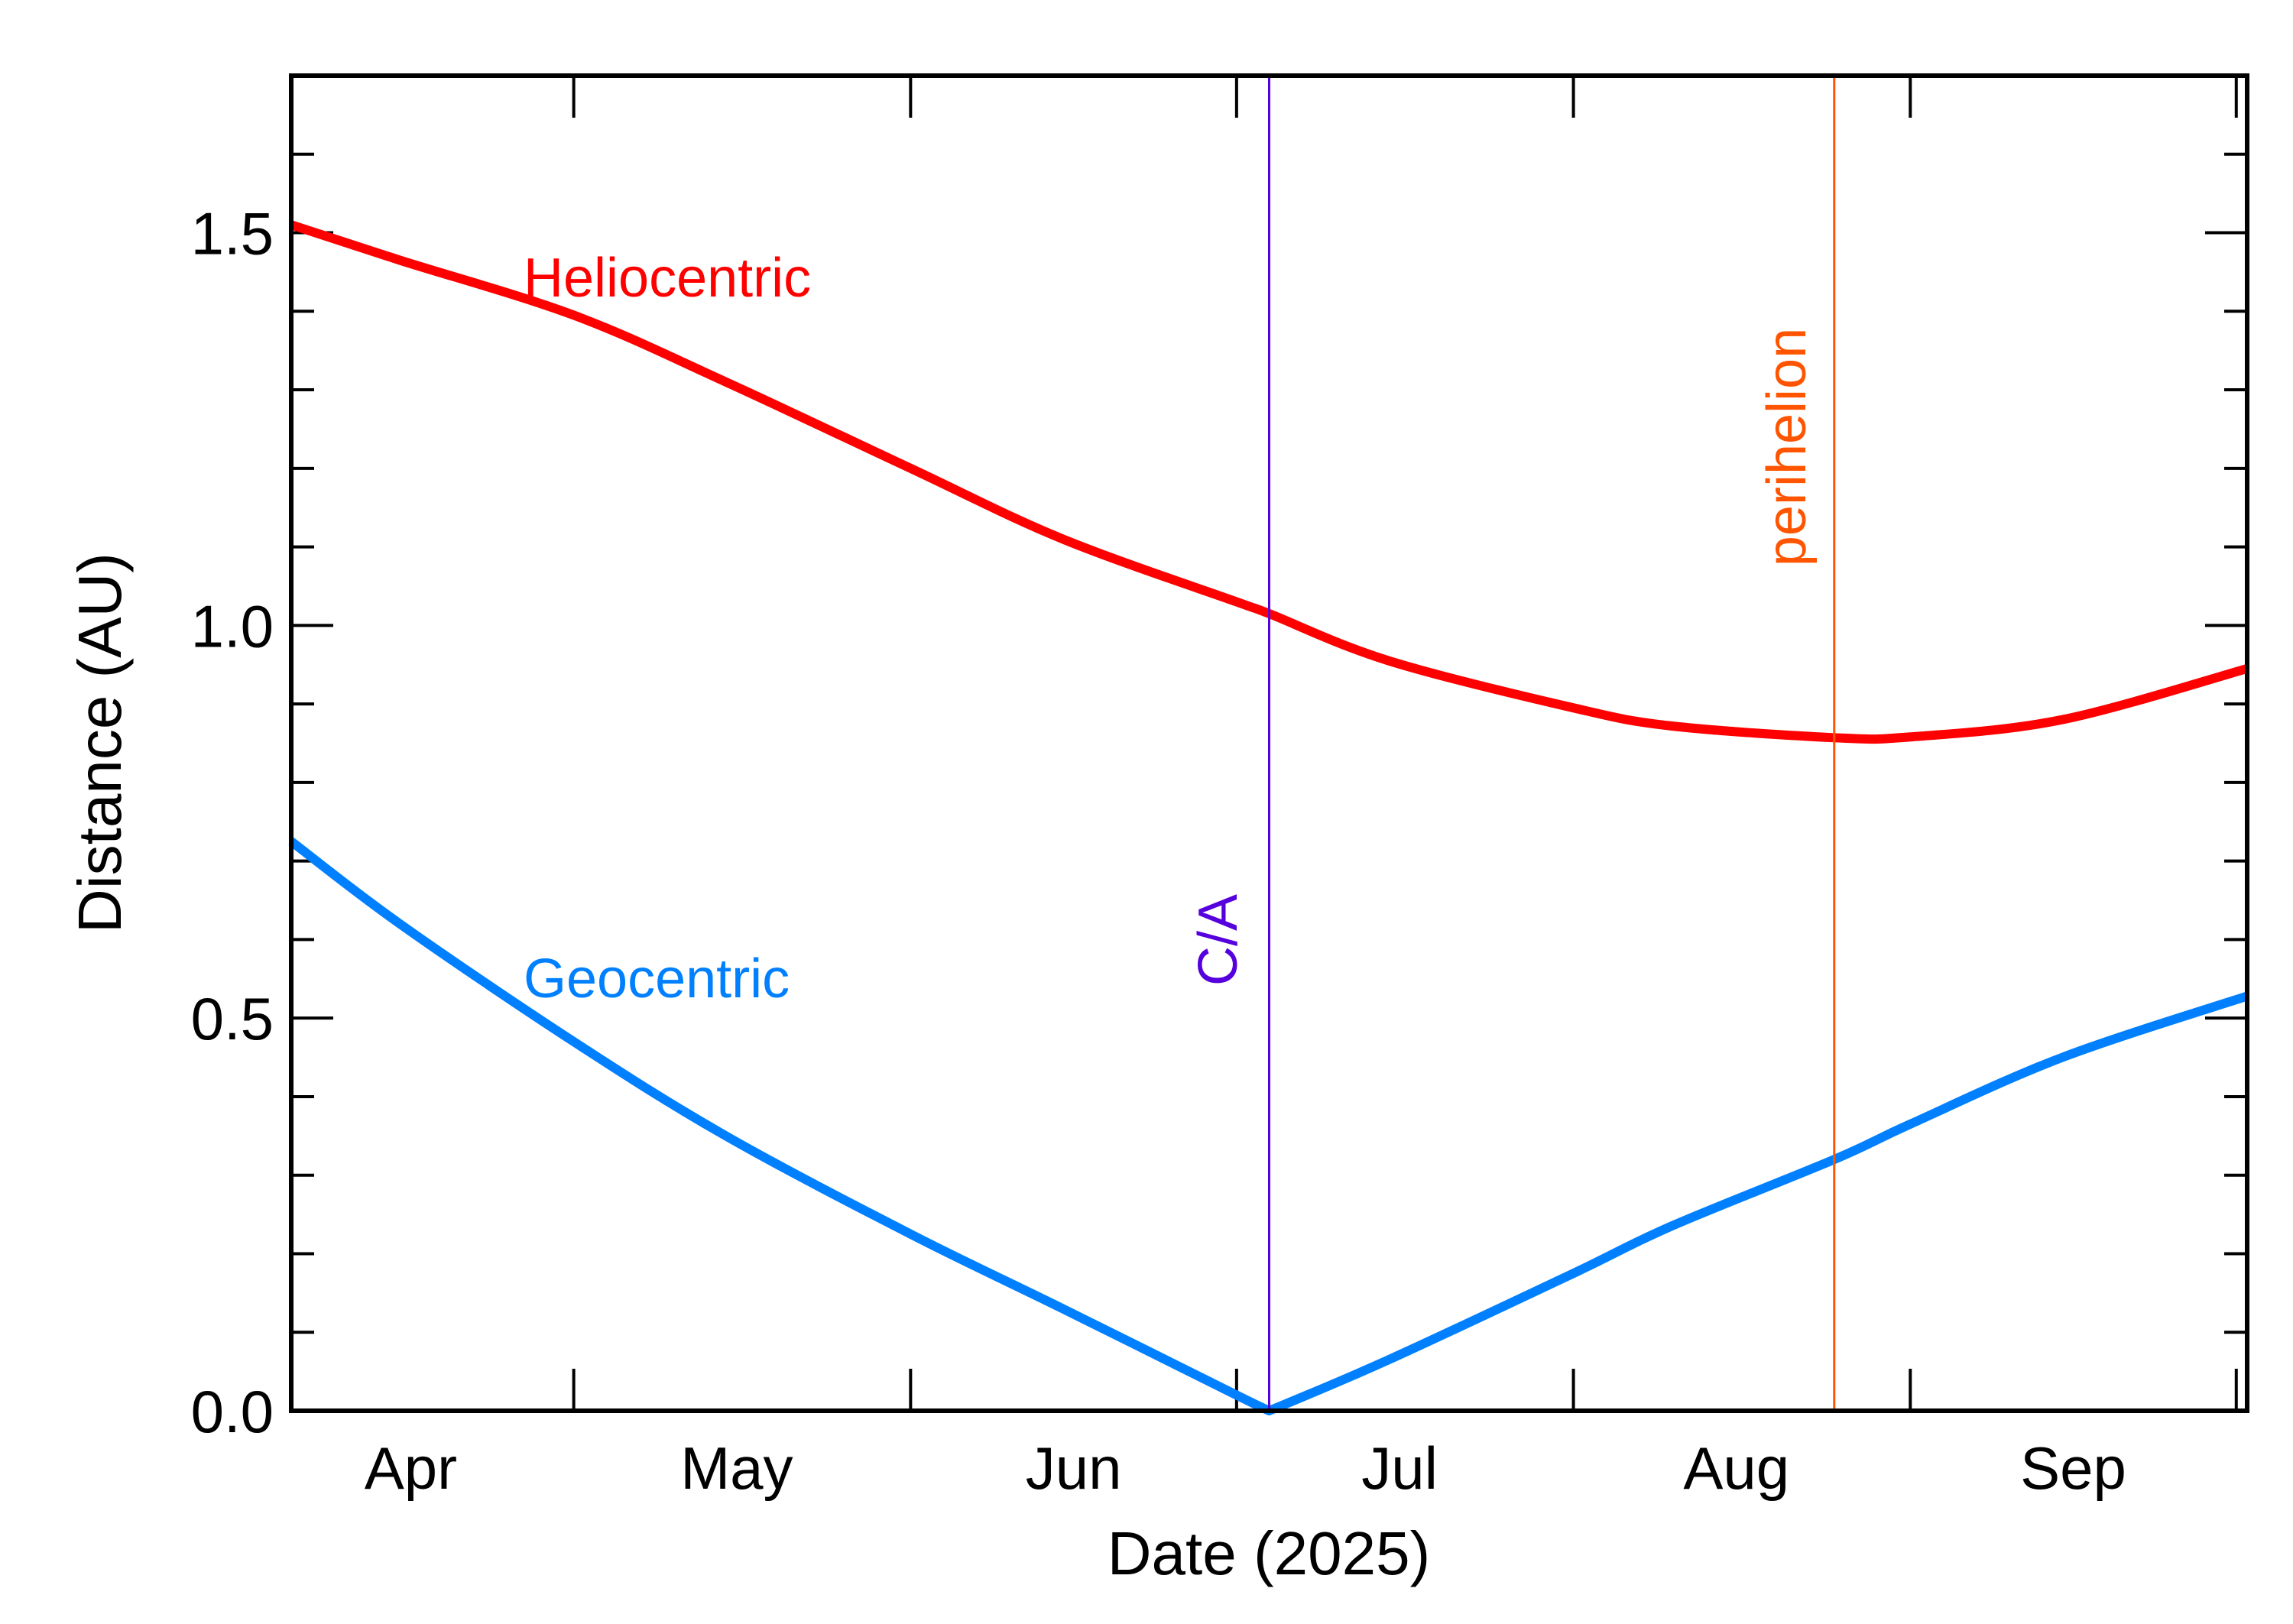 Image resolution: width=2293 pixels, height=1624 pixels. What do you see at coordinates (1736, 1468) in the screenshot?
I see `x-tick-label: Aug` at bounding box center [1736, 1468].